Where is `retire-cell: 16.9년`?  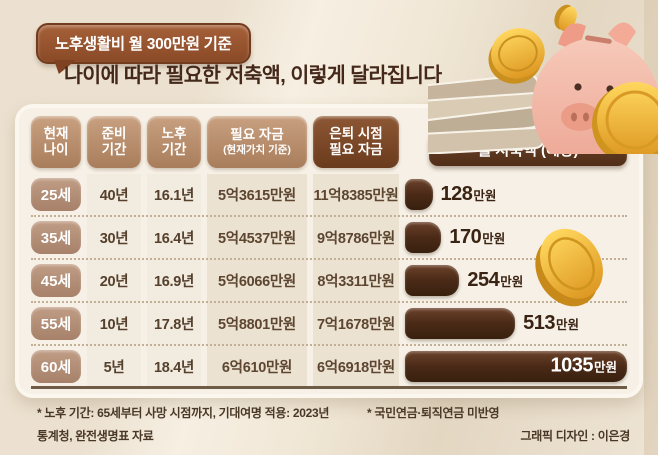 retire-cell: 16.9년 is located at coordinates (174, 282).